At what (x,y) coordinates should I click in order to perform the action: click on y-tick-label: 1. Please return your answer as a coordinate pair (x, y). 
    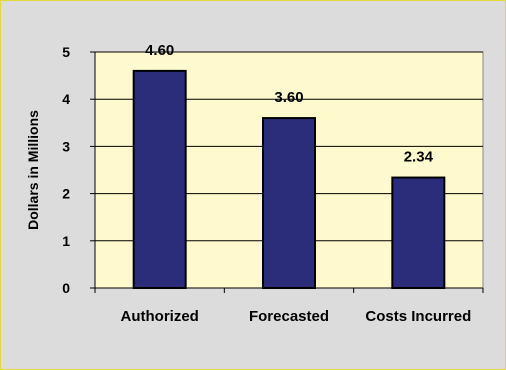
    Looking at the image, I should click on (66, 241).